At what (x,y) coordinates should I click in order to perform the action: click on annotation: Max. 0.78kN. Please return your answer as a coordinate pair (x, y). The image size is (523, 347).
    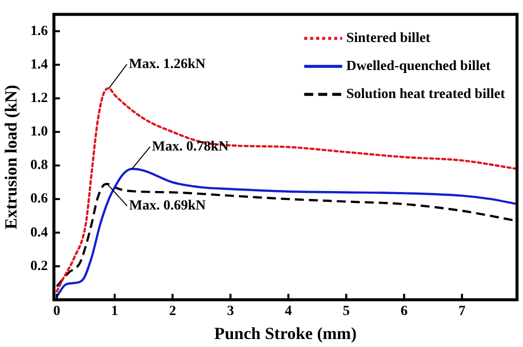
    Looking at the image, I should click on (190, 146).